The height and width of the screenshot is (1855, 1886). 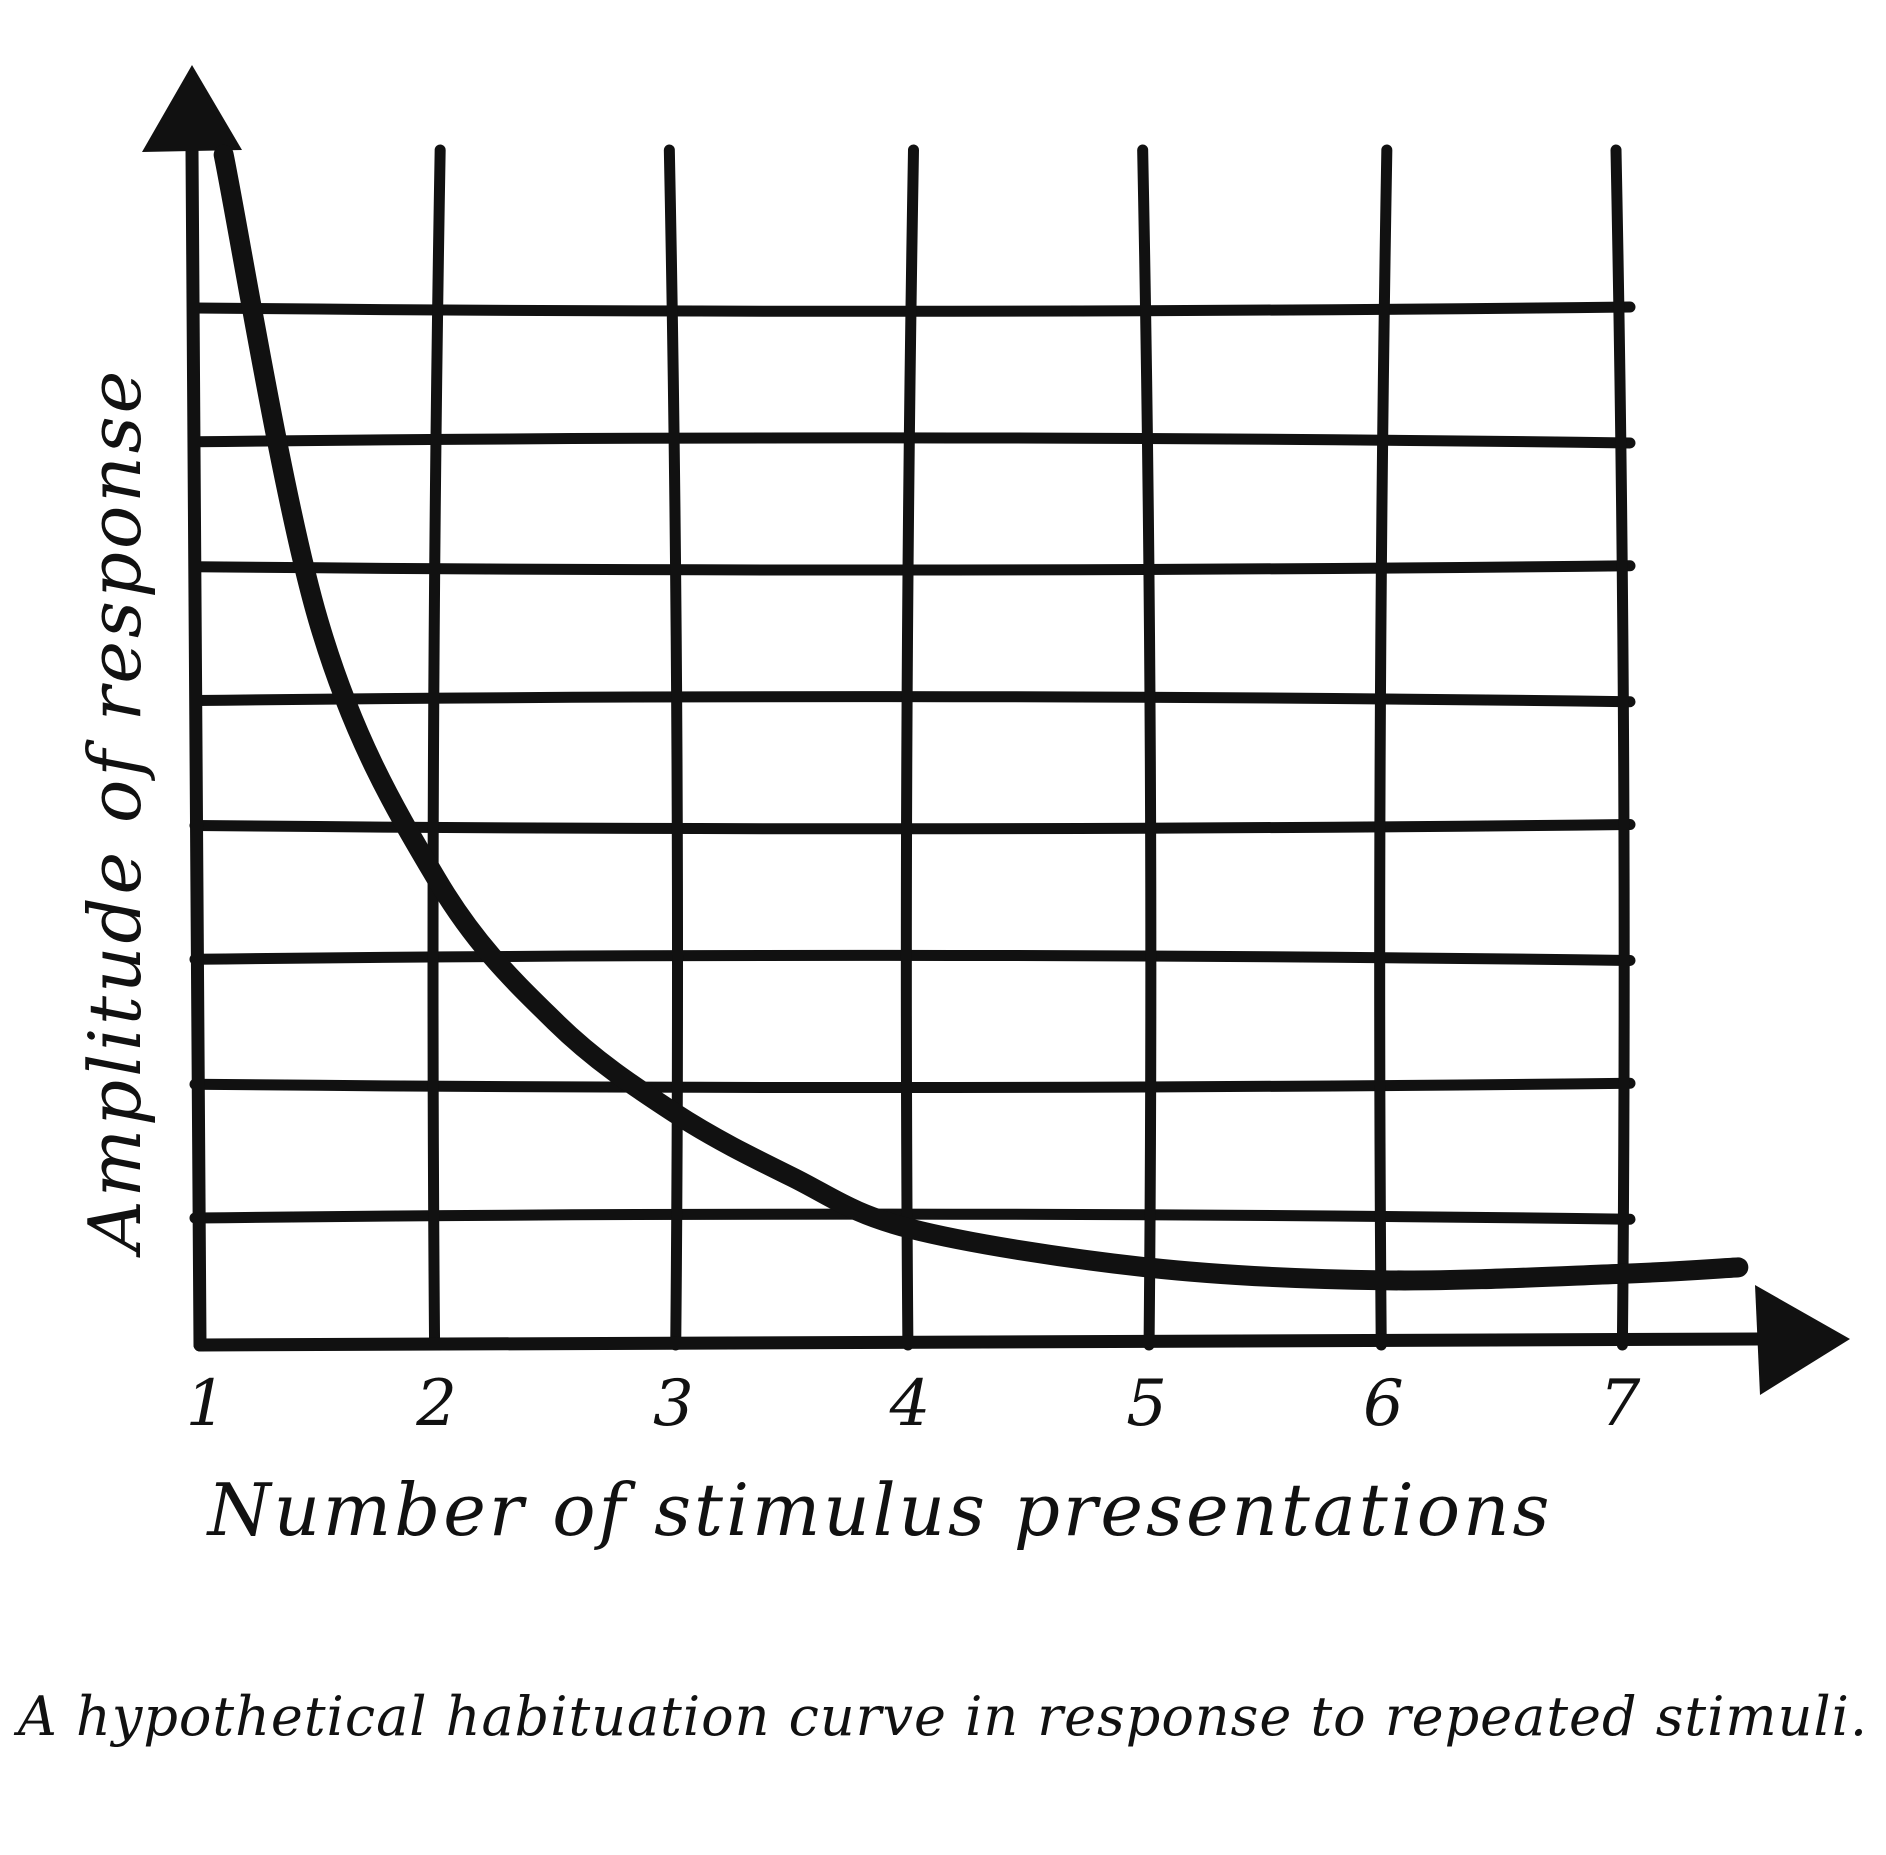 I want to click on y-axis-arrowhead, so click(x=192, y=108).